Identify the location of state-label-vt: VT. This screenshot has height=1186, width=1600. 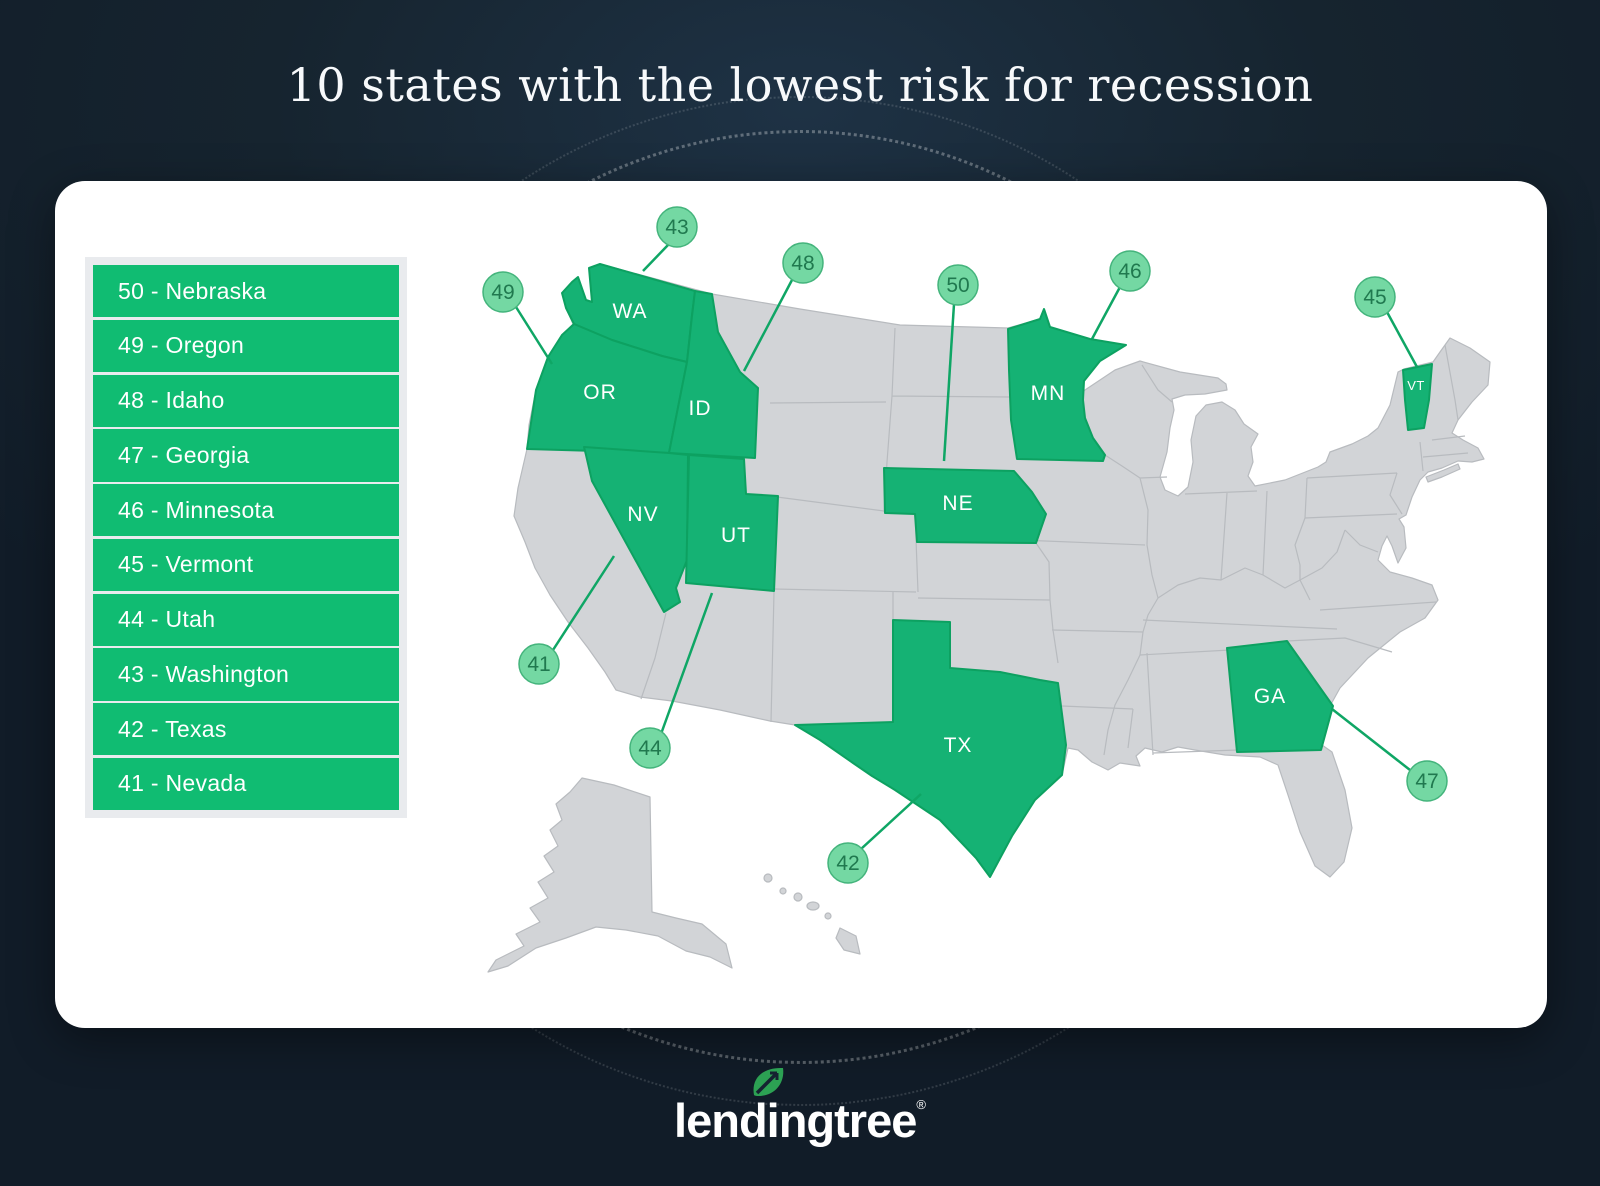
(1416, 385).